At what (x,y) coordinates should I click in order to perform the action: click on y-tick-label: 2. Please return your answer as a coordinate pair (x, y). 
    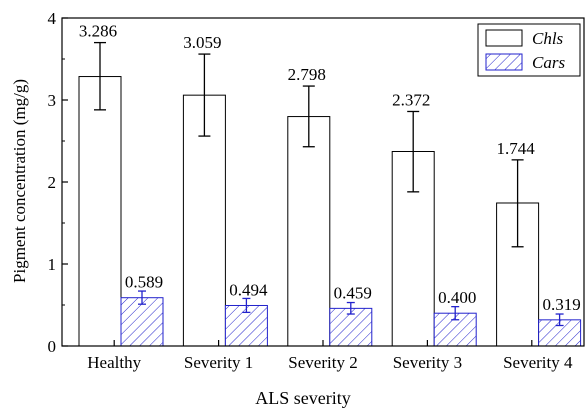
    Looking at the image, I should click on (52, 182).